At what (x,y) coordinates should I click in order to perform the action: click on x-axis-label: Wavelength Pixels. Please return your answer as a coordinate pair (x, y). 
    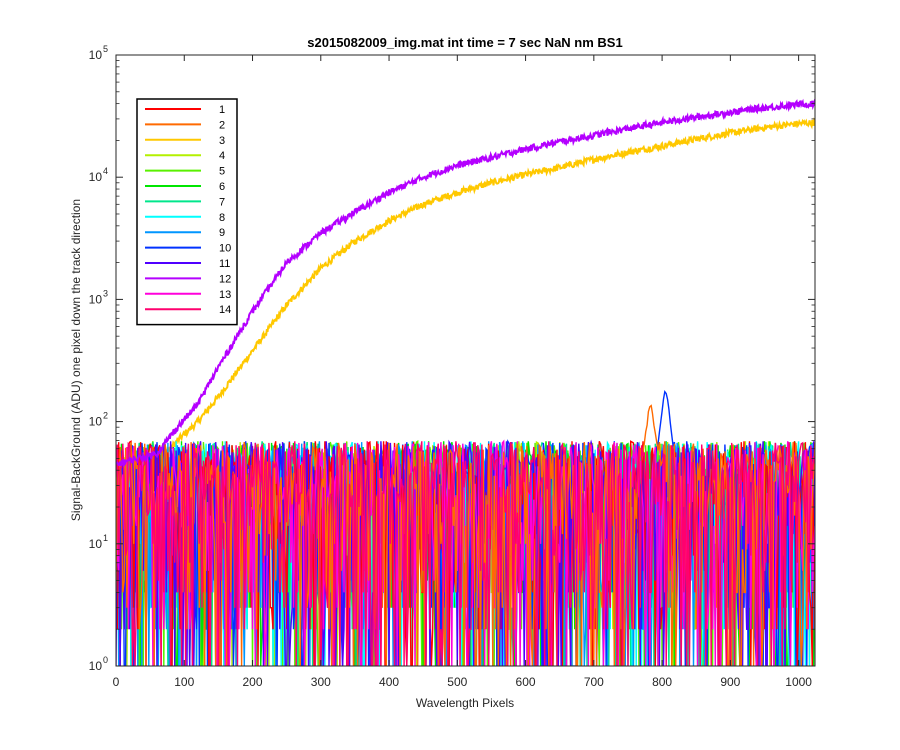
    Looking at the image, I should click on (465, 703).